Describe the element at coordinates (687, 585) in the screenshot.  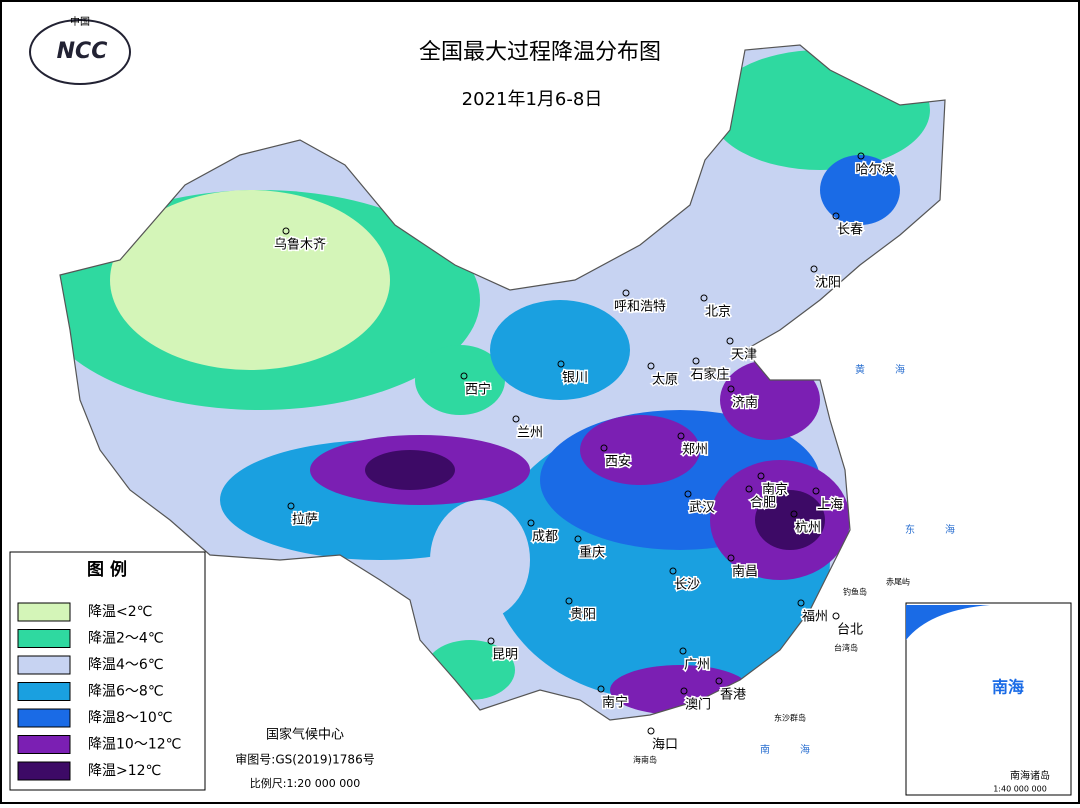
I see `city-label: 长沙` at that location.